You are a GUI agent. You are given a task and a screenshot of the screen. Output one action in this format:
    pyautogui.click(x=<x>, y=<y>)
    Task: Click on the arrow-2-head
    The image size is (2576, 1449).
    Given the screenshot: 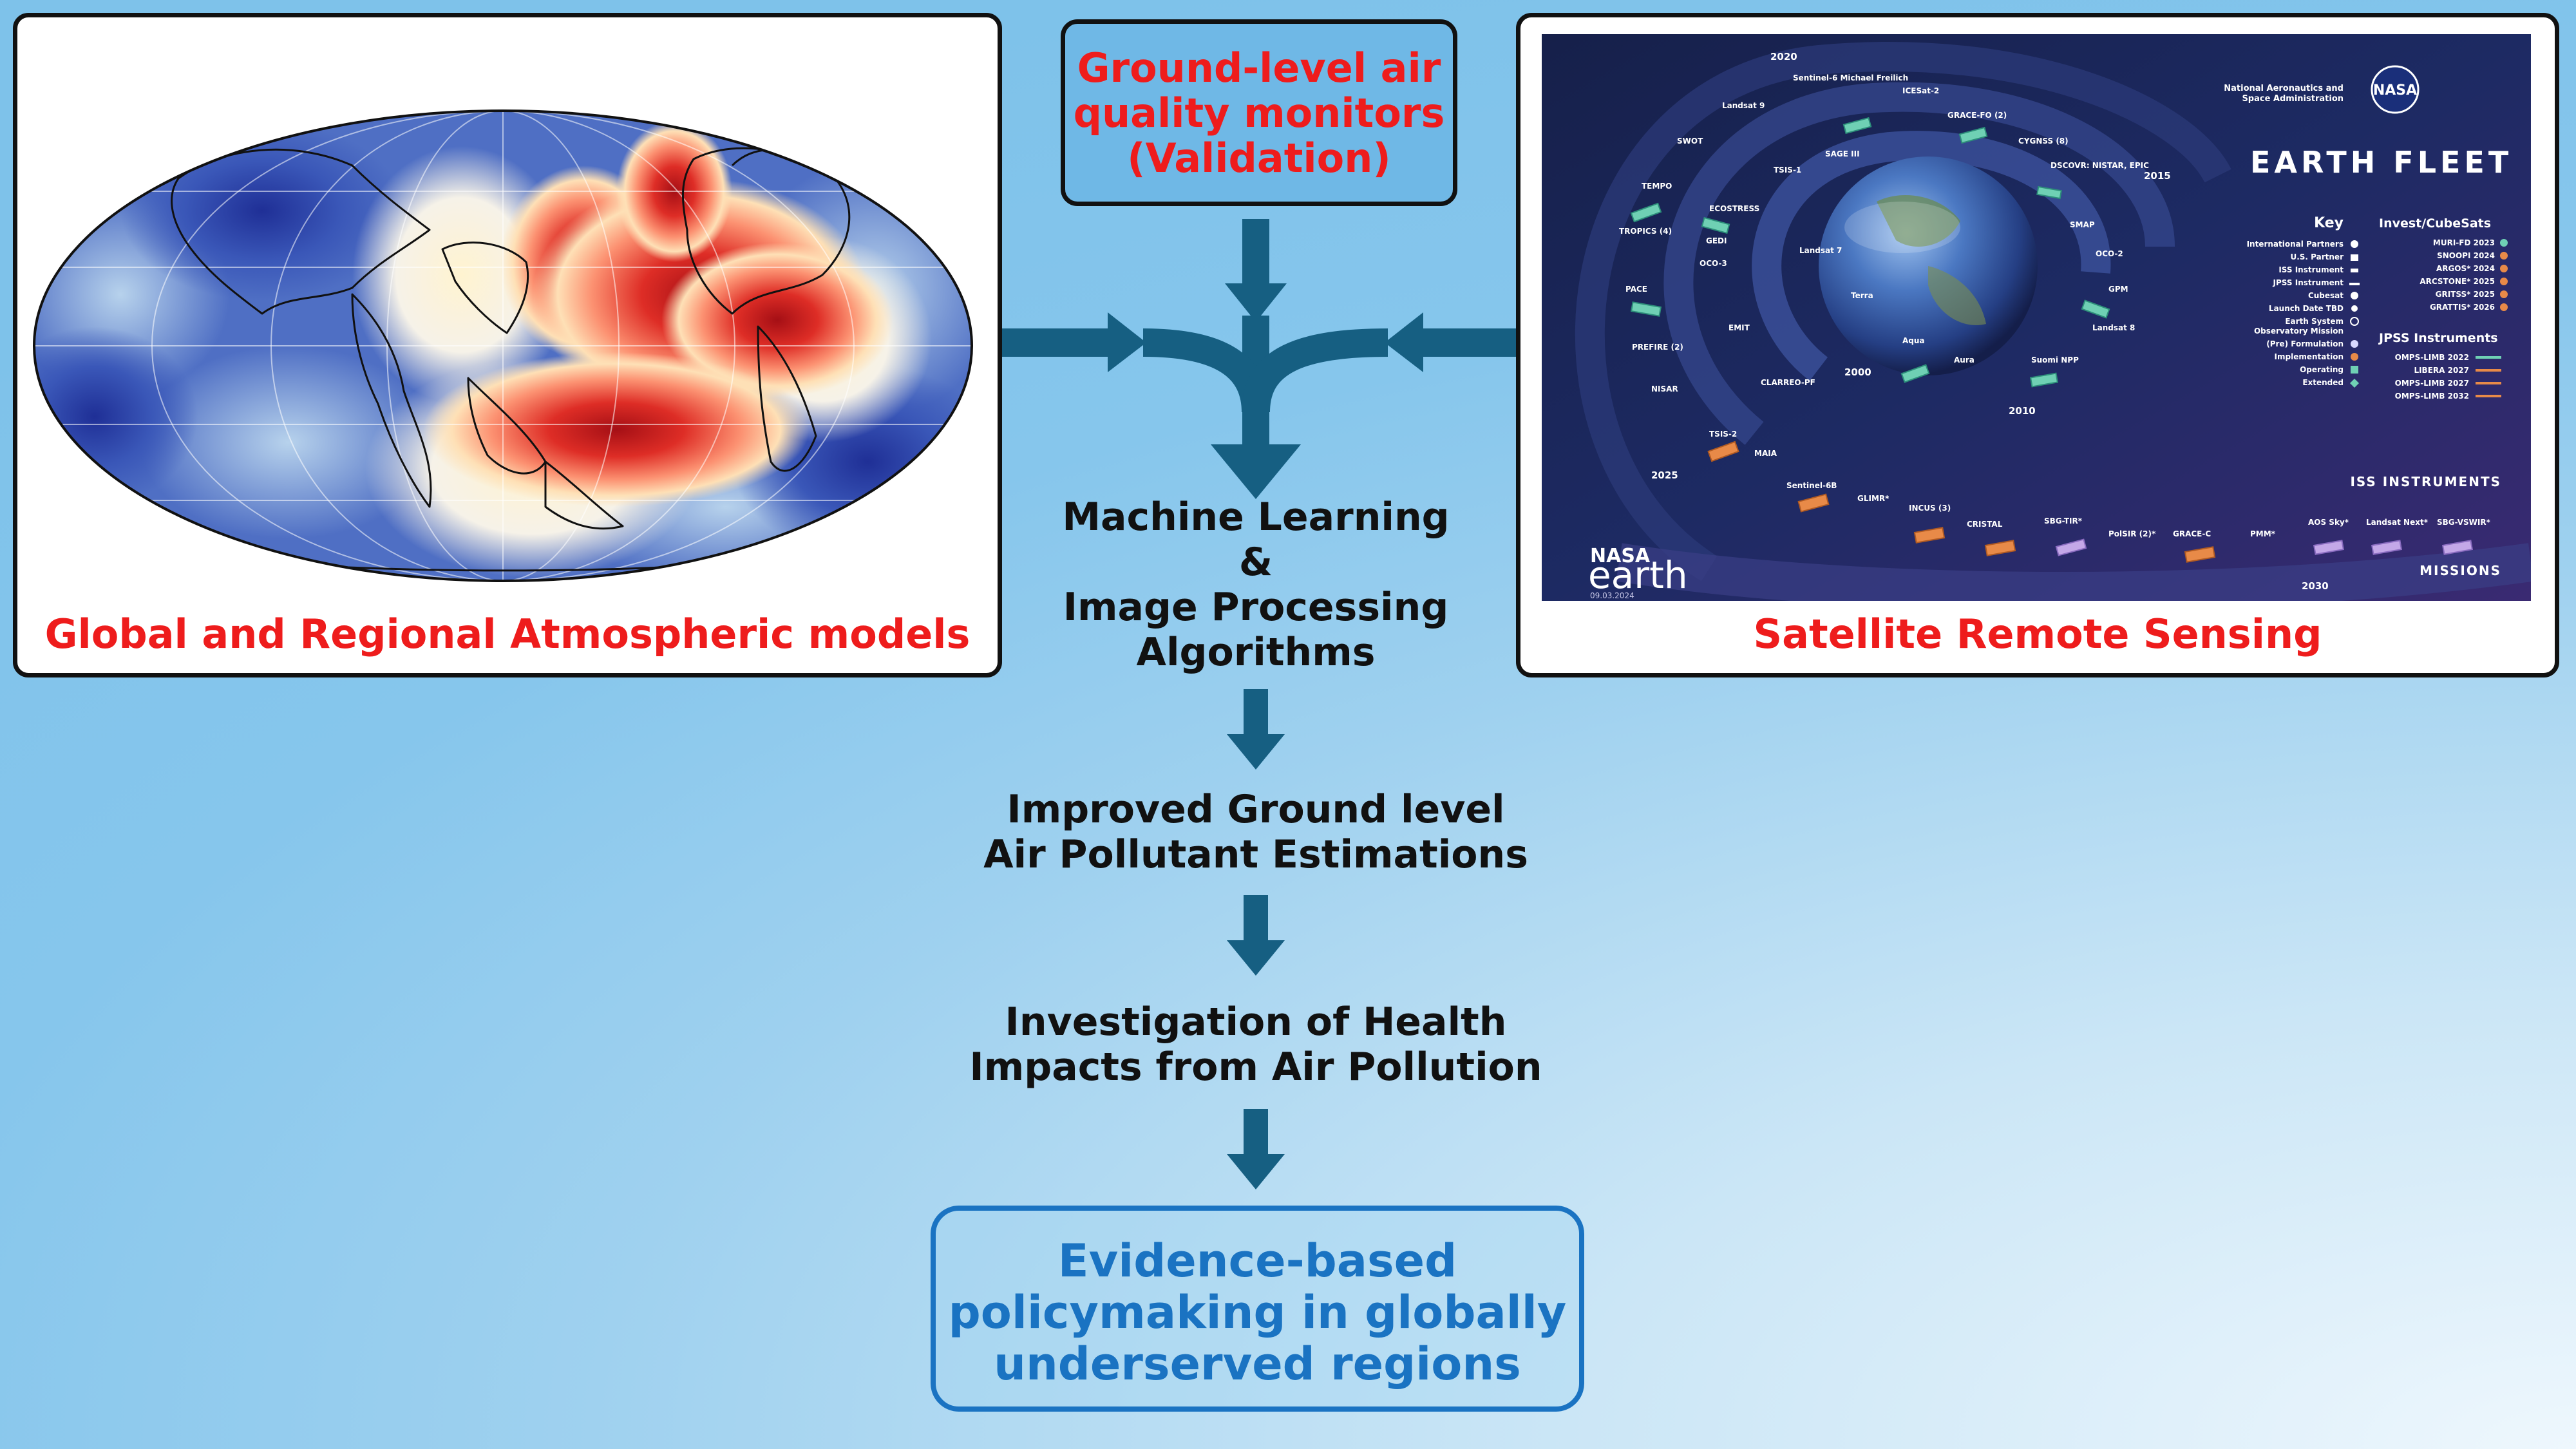 What is the action you would take?
    pyautogui.click(x=1256, y=752)
    